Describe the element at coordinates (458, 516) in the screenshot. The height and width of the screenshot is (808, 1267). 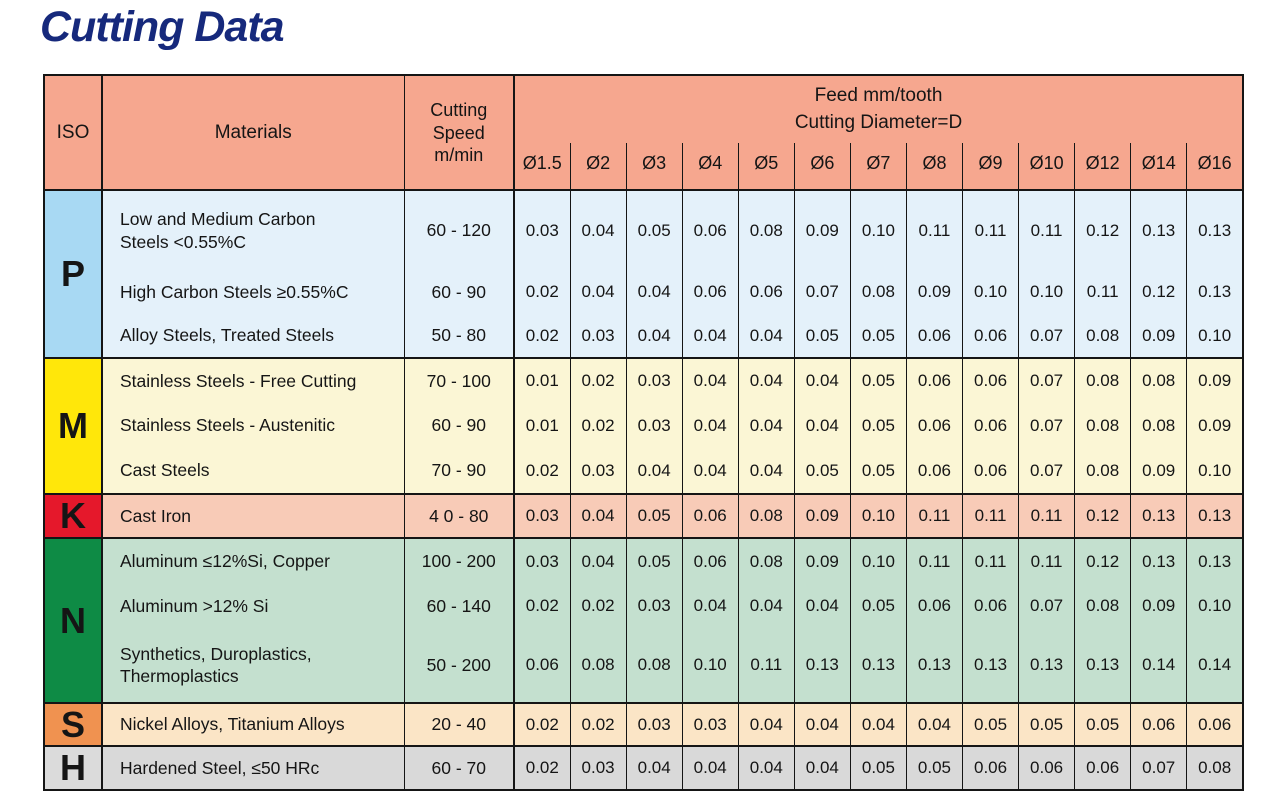
I see `speed-cell: 4 0 - 80` at that location.